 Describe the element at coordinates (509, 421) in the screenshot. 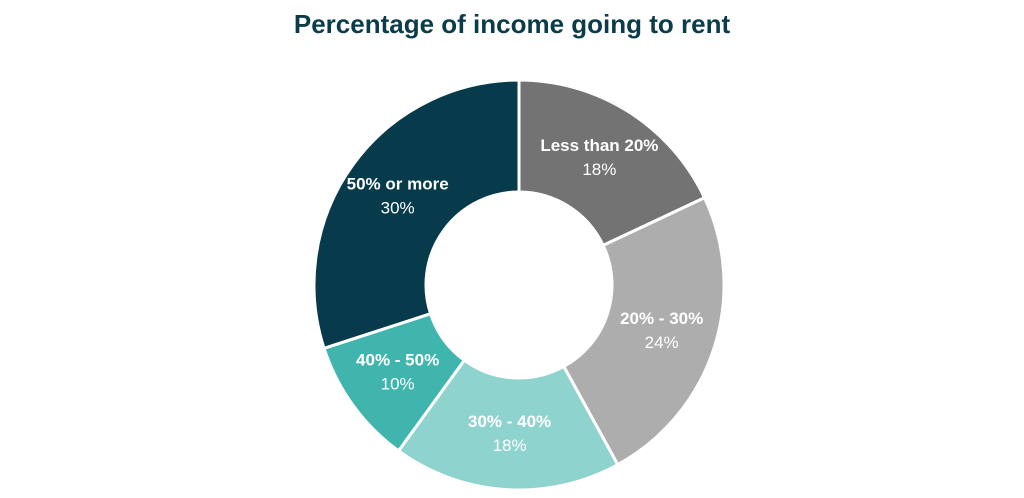

I see `slice-label: 30% - 40%` at that location.